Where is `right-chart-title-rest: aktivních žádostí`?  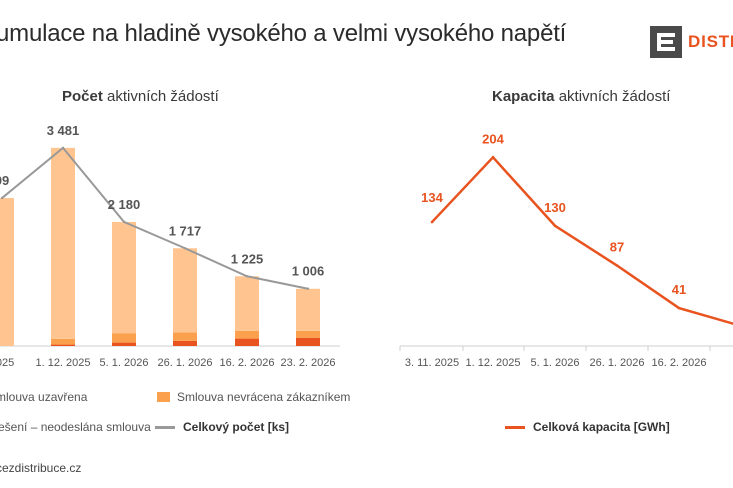
right-chart-title-rest: aktivních žádostí is located at coordinates (612, 96).